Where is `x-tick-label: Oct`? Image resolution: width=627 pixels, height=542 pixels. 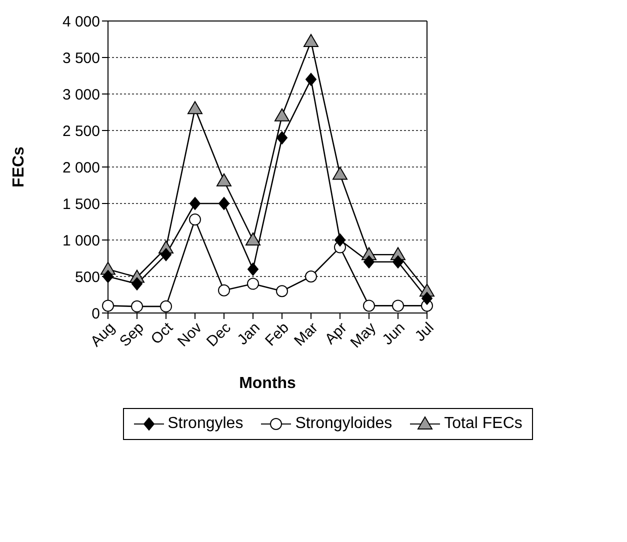
x-tick-label: Oct is located at coordinates (162, 333).